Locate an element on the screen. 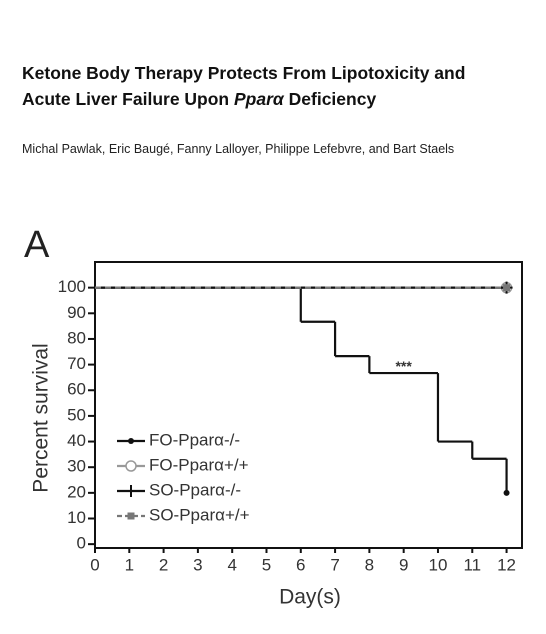 The width and height of the screenshot is (546, 634). annotation: *** is located at coordinates (403, 366).